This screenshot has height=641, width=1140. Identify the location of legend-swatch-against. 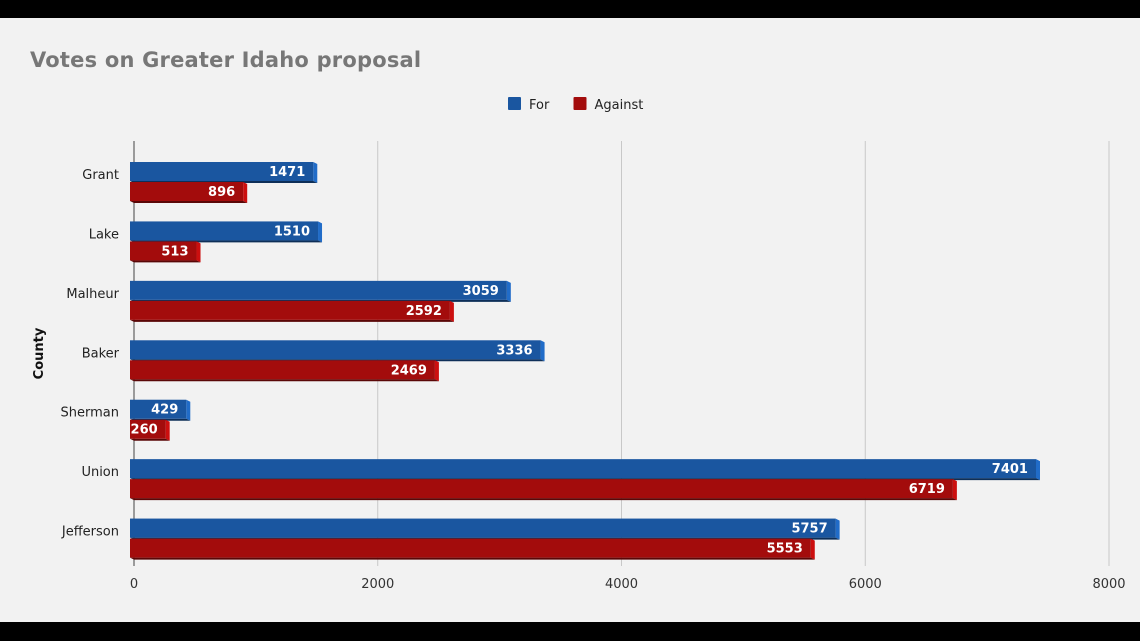
(580, 103).